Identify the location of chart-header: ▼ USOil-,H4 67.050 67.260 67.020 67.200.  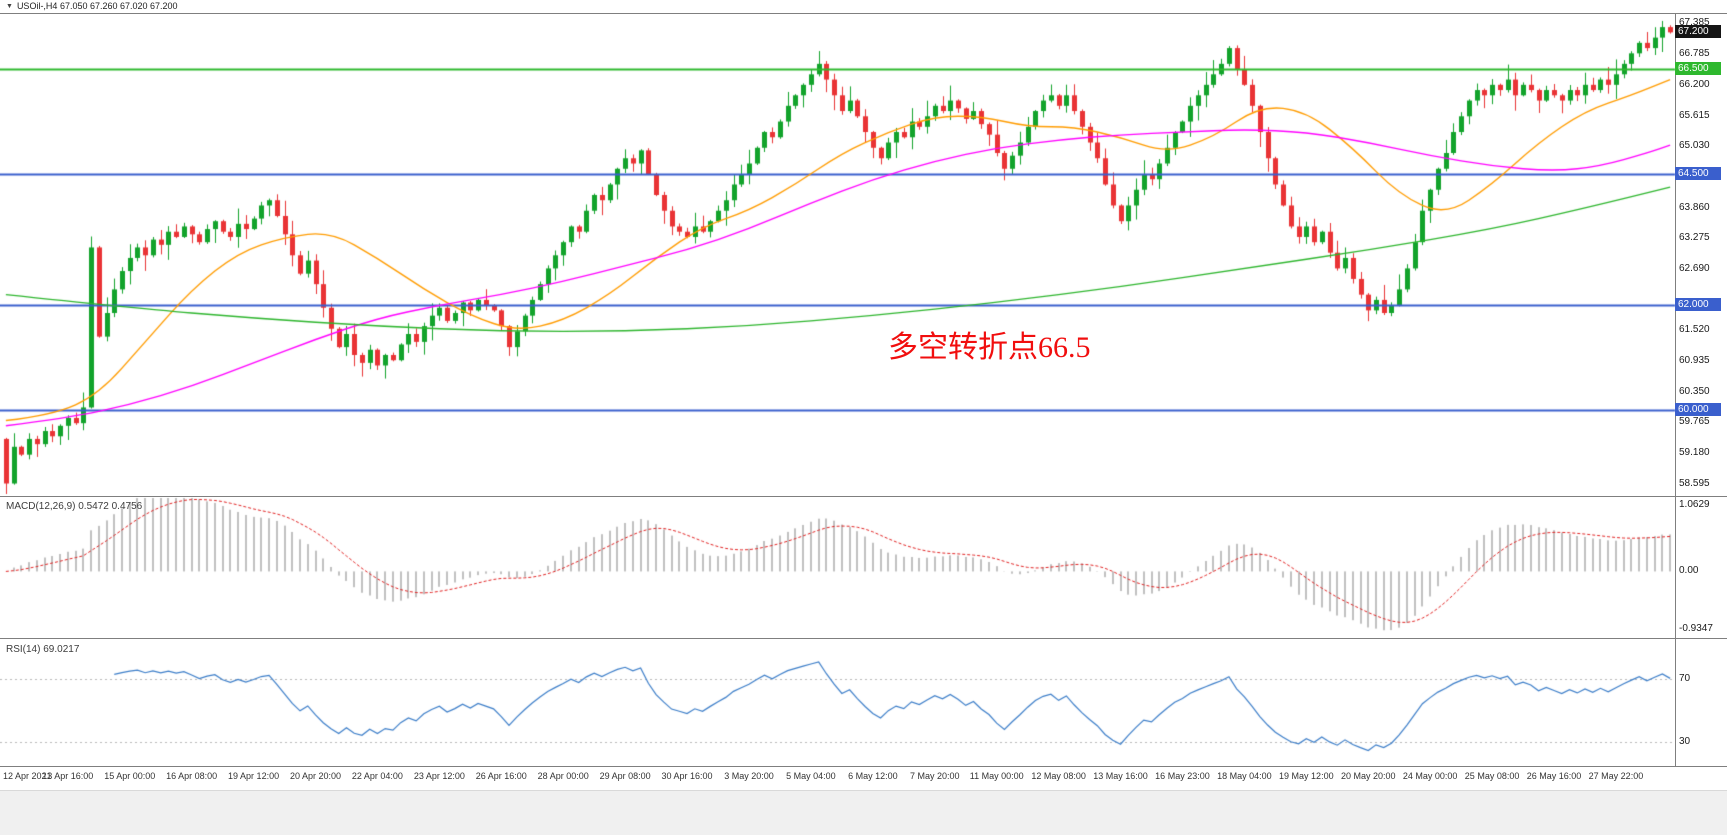
(92, 6).